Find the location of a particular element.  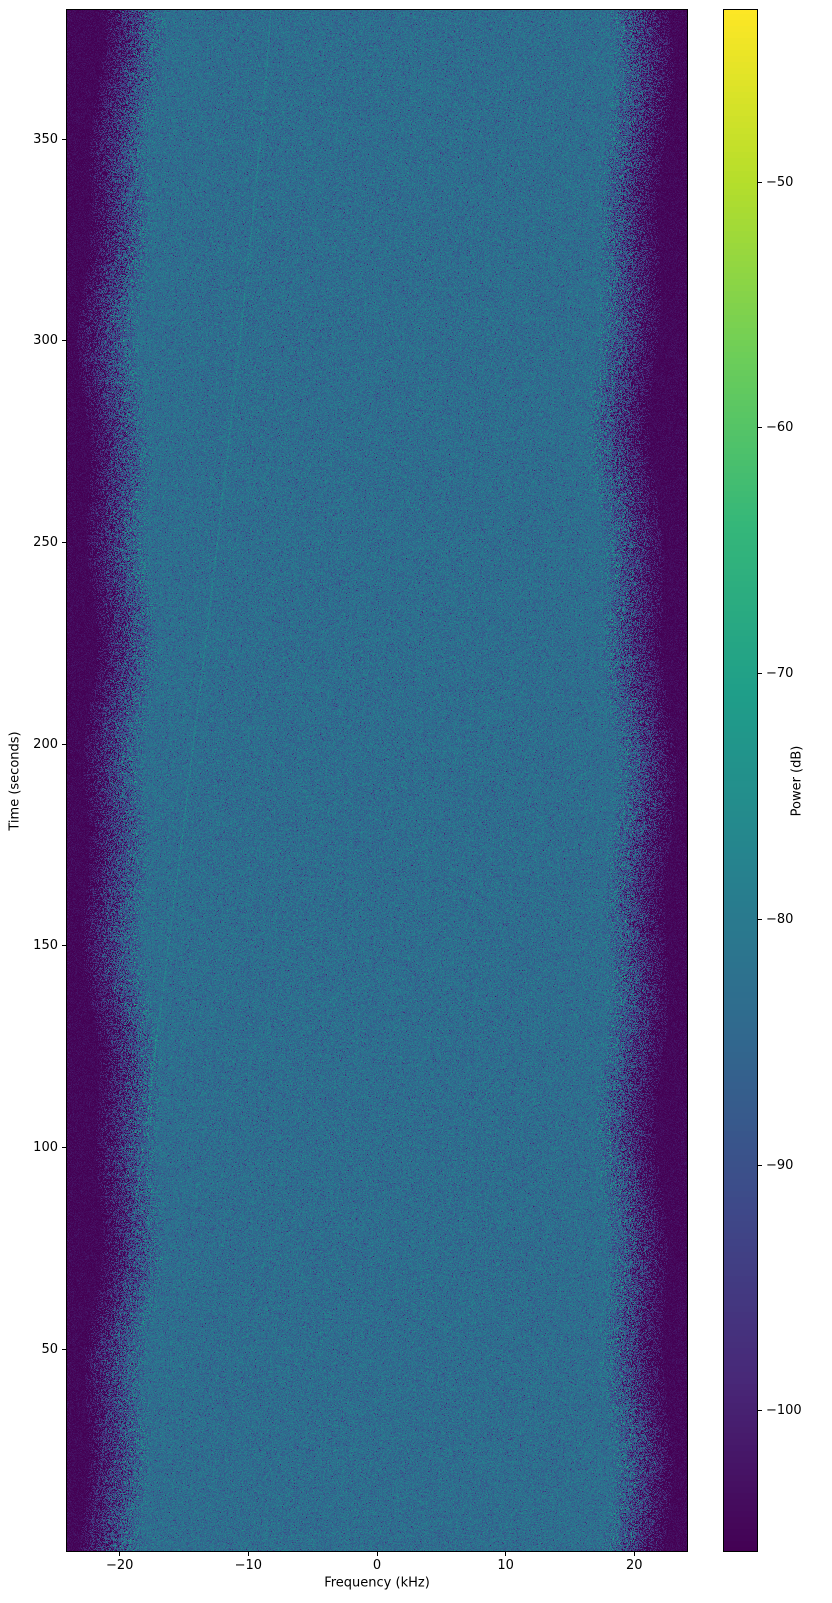

colorbar-tick-label: −100 is located at coordinates (784, 1411).